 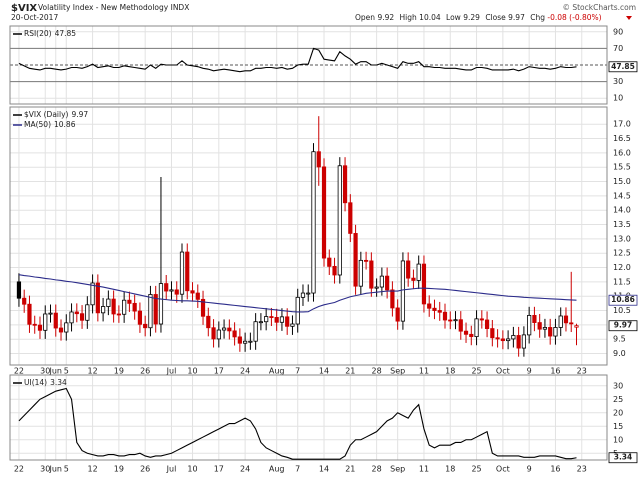 What do you see at coordinates (377, 371) in the screenshot?
I see `x-tick-label: 28` at bounding box center [377, 371].